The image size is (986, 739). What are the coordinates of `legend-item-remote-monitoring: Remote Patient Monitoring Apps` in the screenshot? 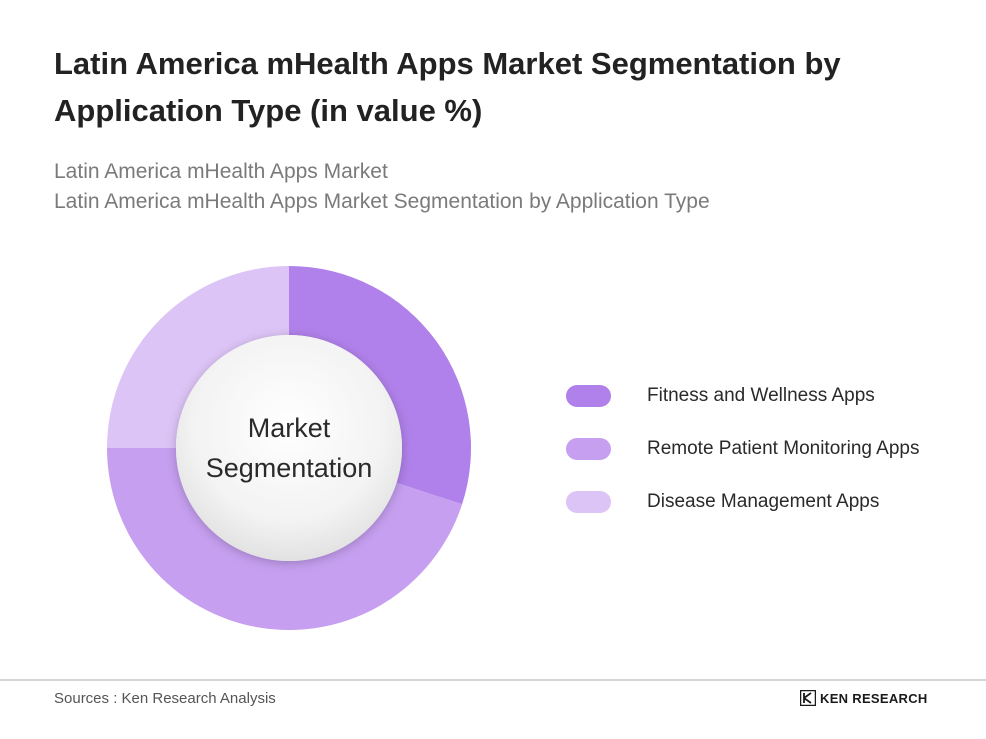 It's located at (743, 448).